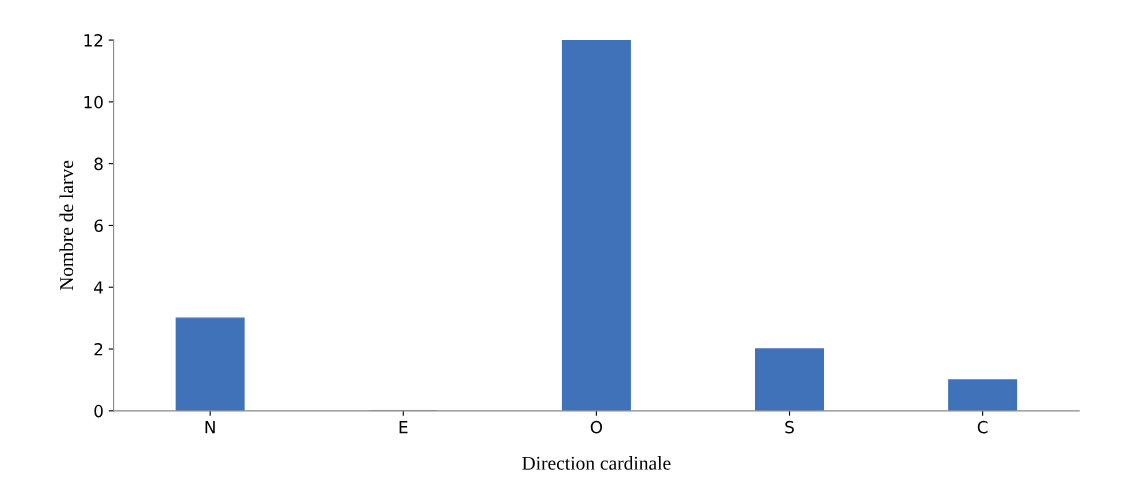 Image resolution: width=1136 pixels, height=501 pixels. I want to click on y-tick-label: 6, so click(98, 226).